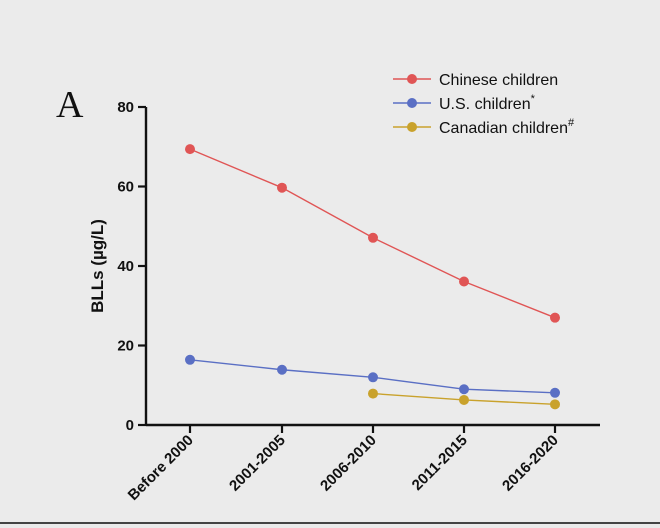 This screenshot has height=528, width=660. What do you see at coordinates (571, 123) in the screenshot?
I see `legend-footnote-marker: #` at bounding box center [571, 123].